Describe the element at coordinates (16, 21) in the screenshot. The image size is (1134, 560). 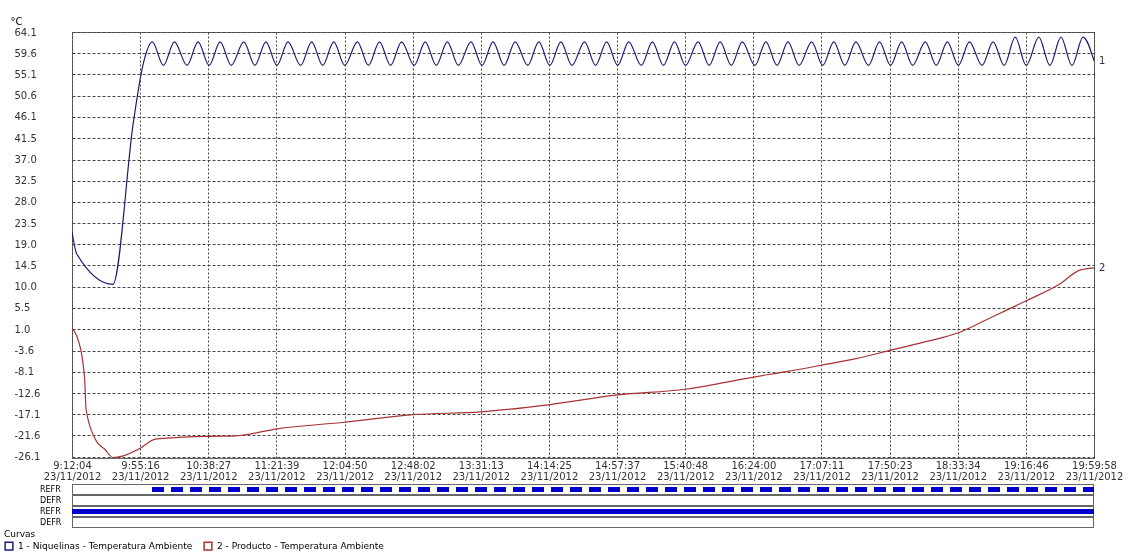
I see `y-axis-title: °C` at that location.